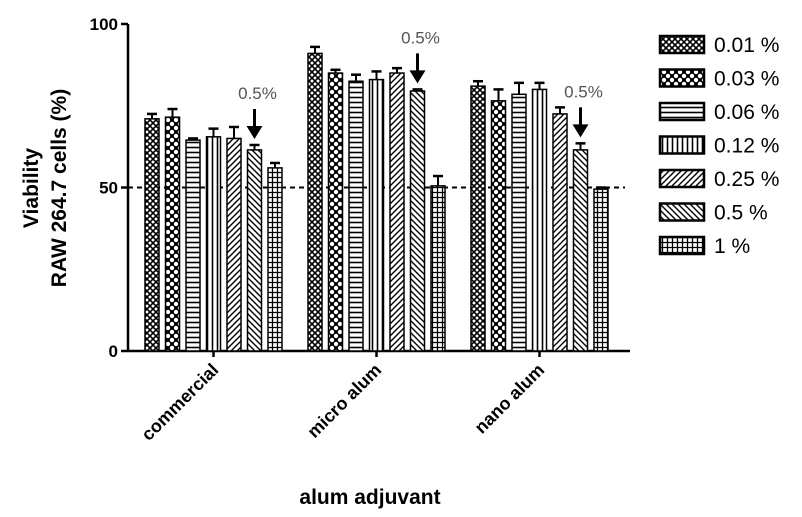 This screenshot has width=802, height=517. Describe the element at coordinates (741, 213) in the screenshot. I see `legend-label-6: 0.5 %` at that location.